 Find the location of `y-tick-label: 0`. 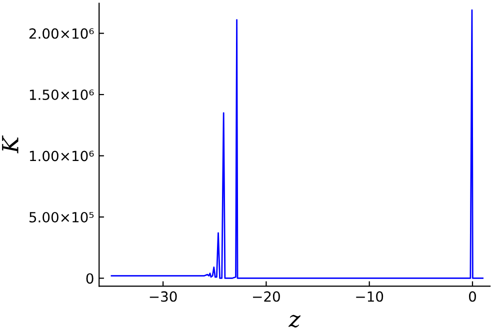

y-tick-label: 0 is located at coordinates (90, 278).